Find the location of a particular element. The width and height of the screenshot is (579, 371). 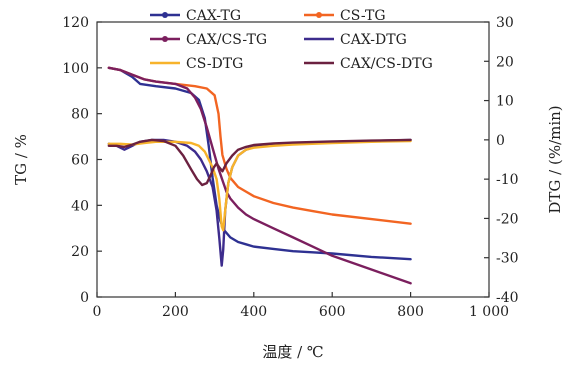

left-y-axis-ticks: 0 20 40 60 80 100 120 is located at coordinates (82, 160).